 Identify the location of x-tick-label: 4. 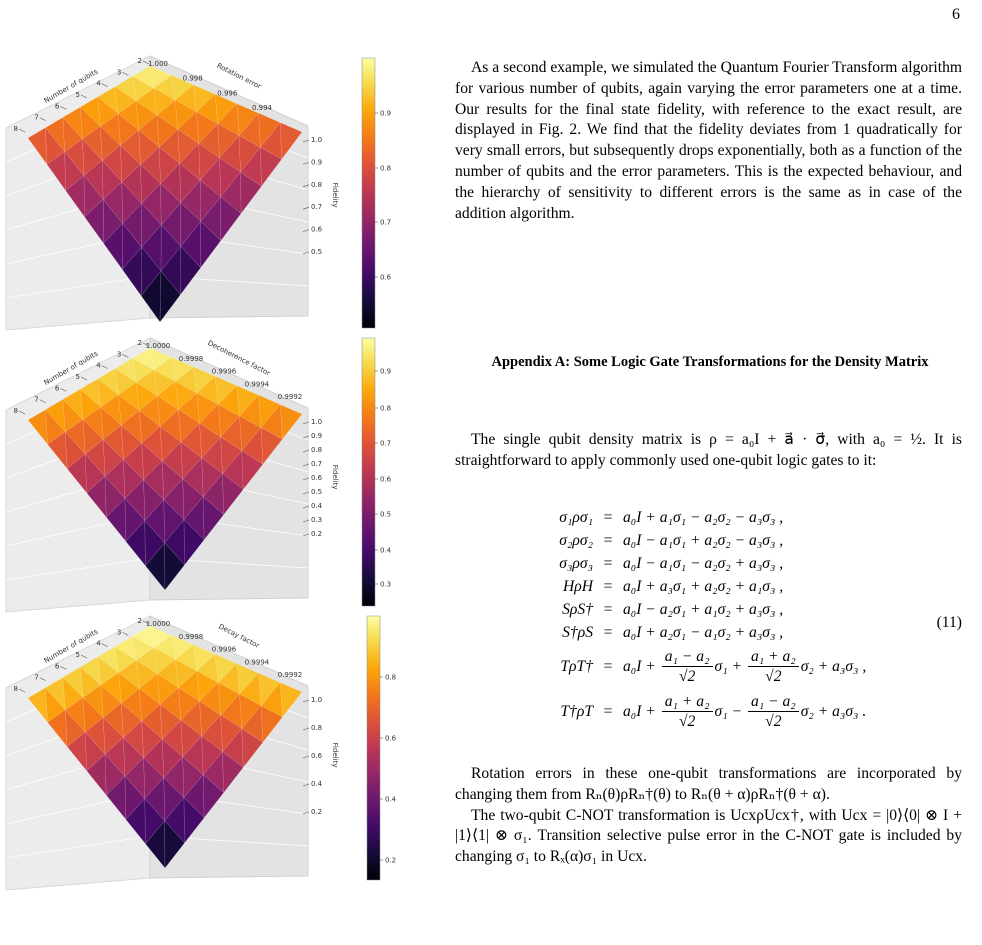
(98, 366).